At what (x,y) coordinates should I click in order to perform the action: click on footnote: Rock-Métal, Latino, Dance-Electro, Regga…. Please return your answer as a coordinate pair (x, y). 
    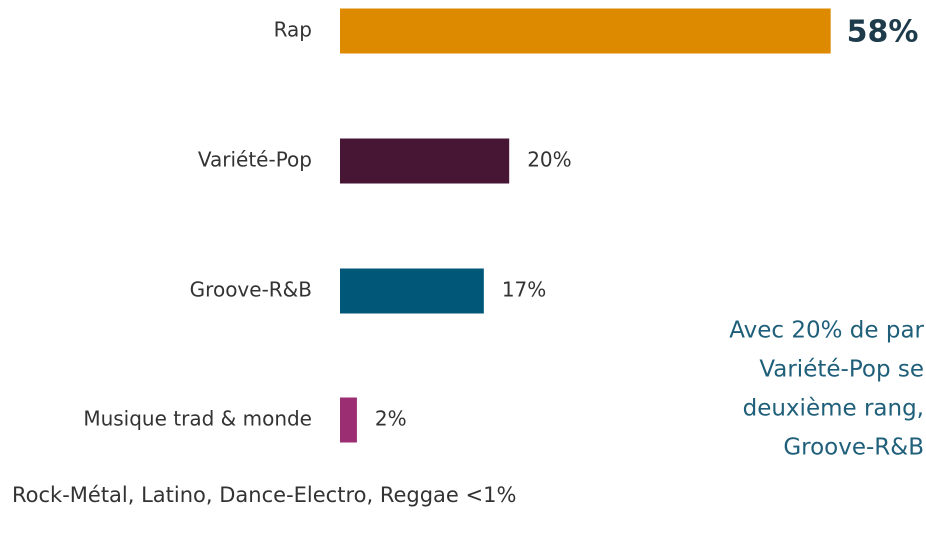
    Looking at the image, I should click on (264, 495).